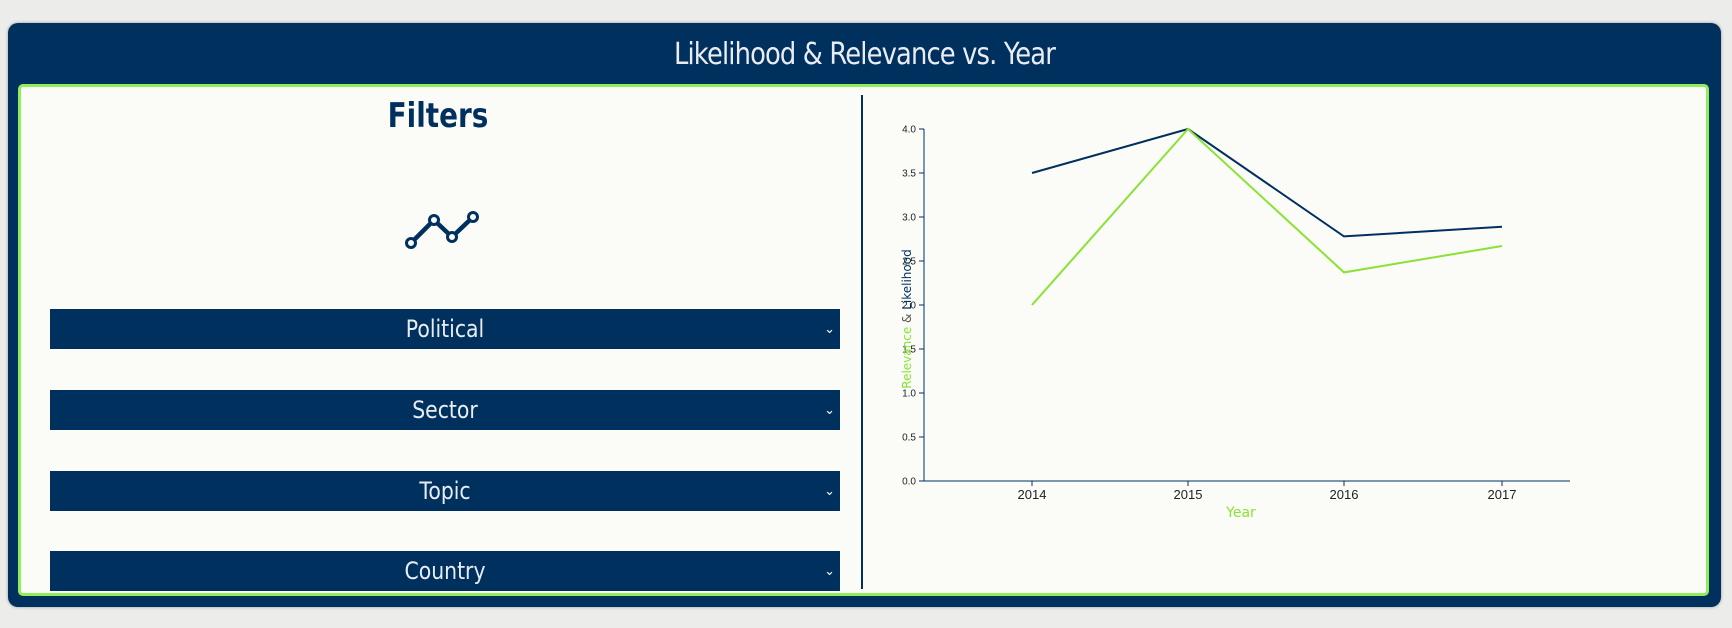 The image size is (1732, 628). What do you see at coordinates (909, 218) in the screenshot?
I see `y-tick-label: 3.0` at bounding box center [909, 218].